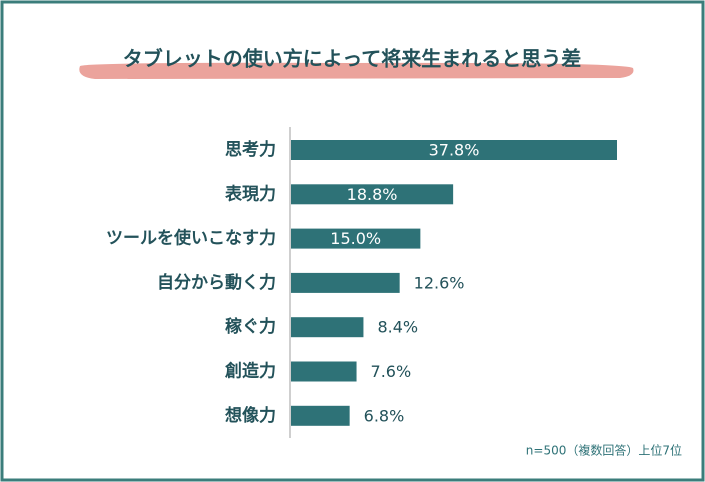 This screenshot has width=705, height=482. I want to click on category-label: ツールを使いこなす力, so click(191, 238).